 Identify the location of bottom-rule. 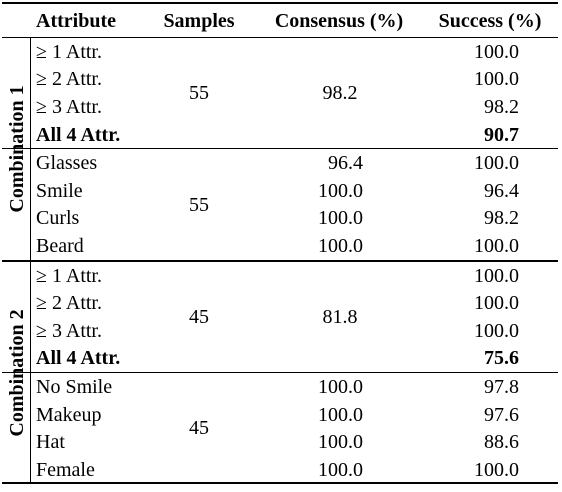
(280, 483).